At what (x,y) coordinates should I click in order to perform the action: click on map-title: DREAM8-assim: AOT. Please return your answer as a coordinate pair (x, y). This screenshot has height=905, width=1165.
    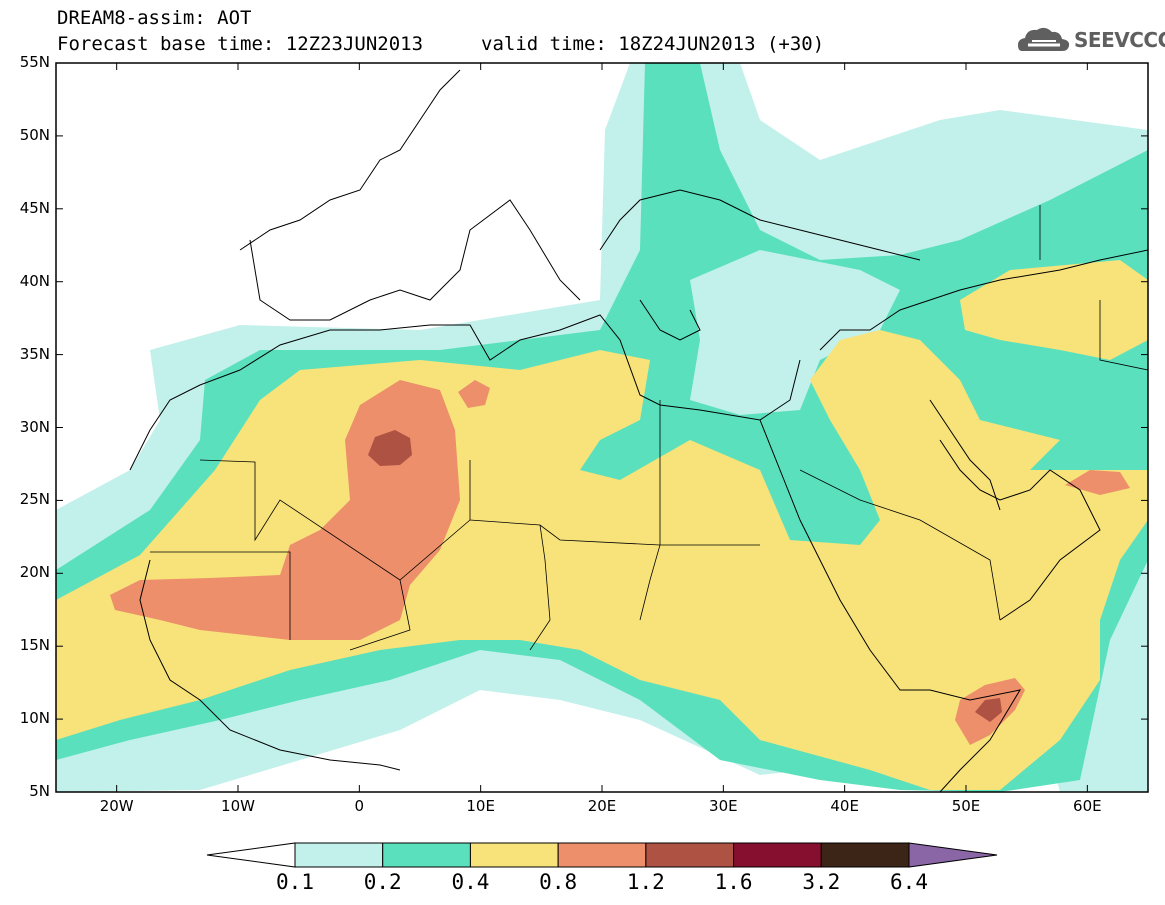
    Looking at the image, I should click on (154, 18).